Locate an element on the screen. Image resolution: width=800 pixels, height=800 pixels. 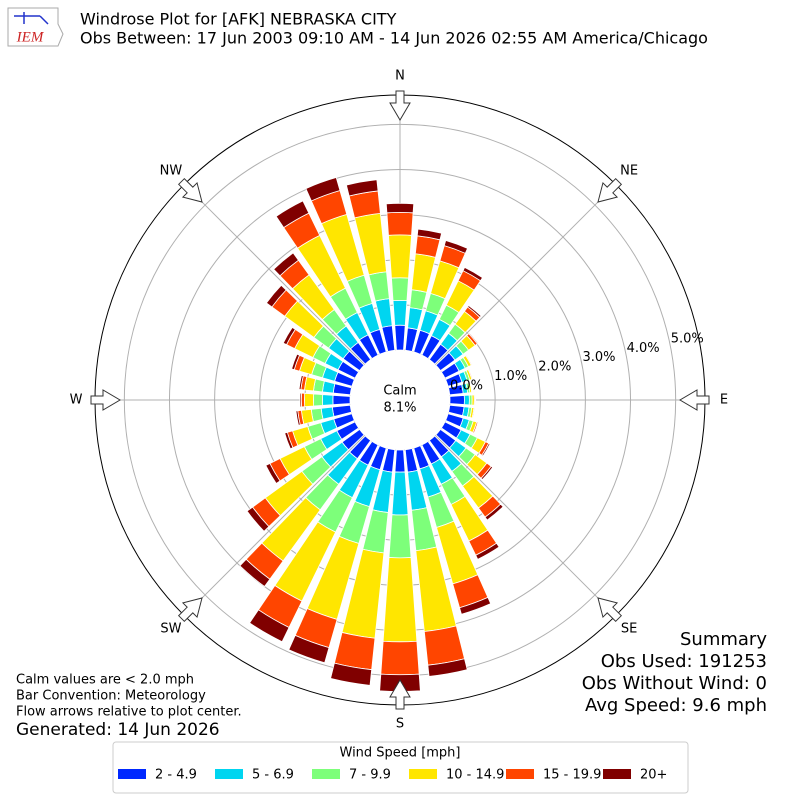
calm-value: 8.1% is located at coordinates (399, 408).